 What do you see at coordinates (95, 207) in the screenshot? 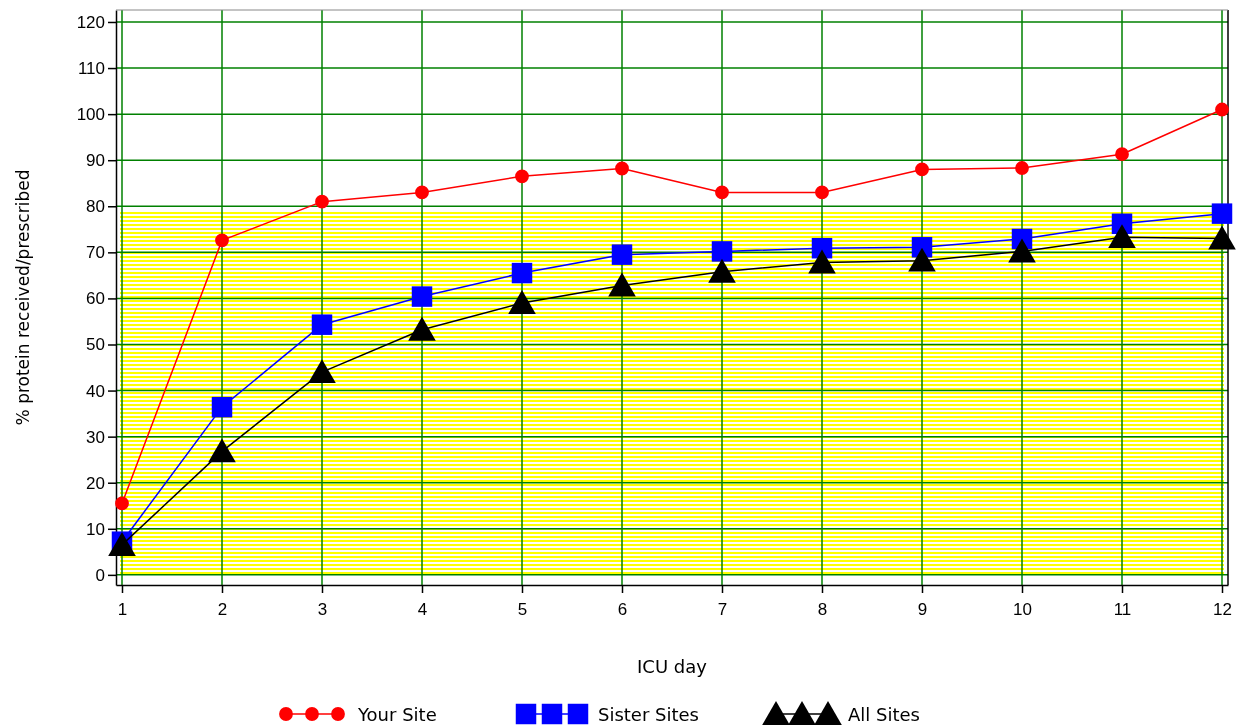
I see `y-tick-label: 80` at bounding box center [95, 207].